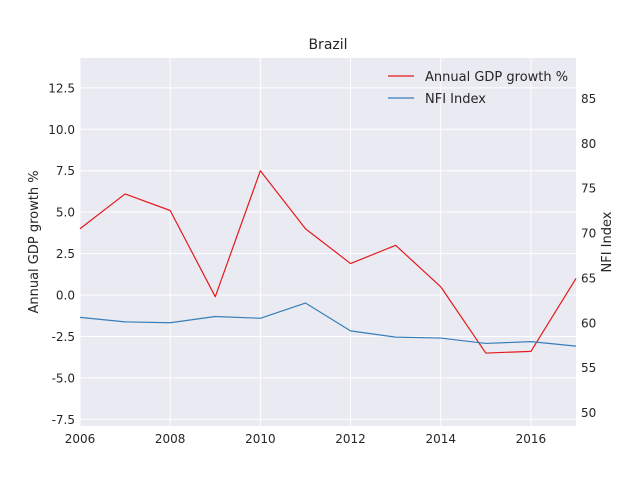 This screenshot has height=480, width=640. What do you see at coordinates (588, 278) in the screenshot?
I see `y-right-tick-label: 65` at bounding box center [588, 278].